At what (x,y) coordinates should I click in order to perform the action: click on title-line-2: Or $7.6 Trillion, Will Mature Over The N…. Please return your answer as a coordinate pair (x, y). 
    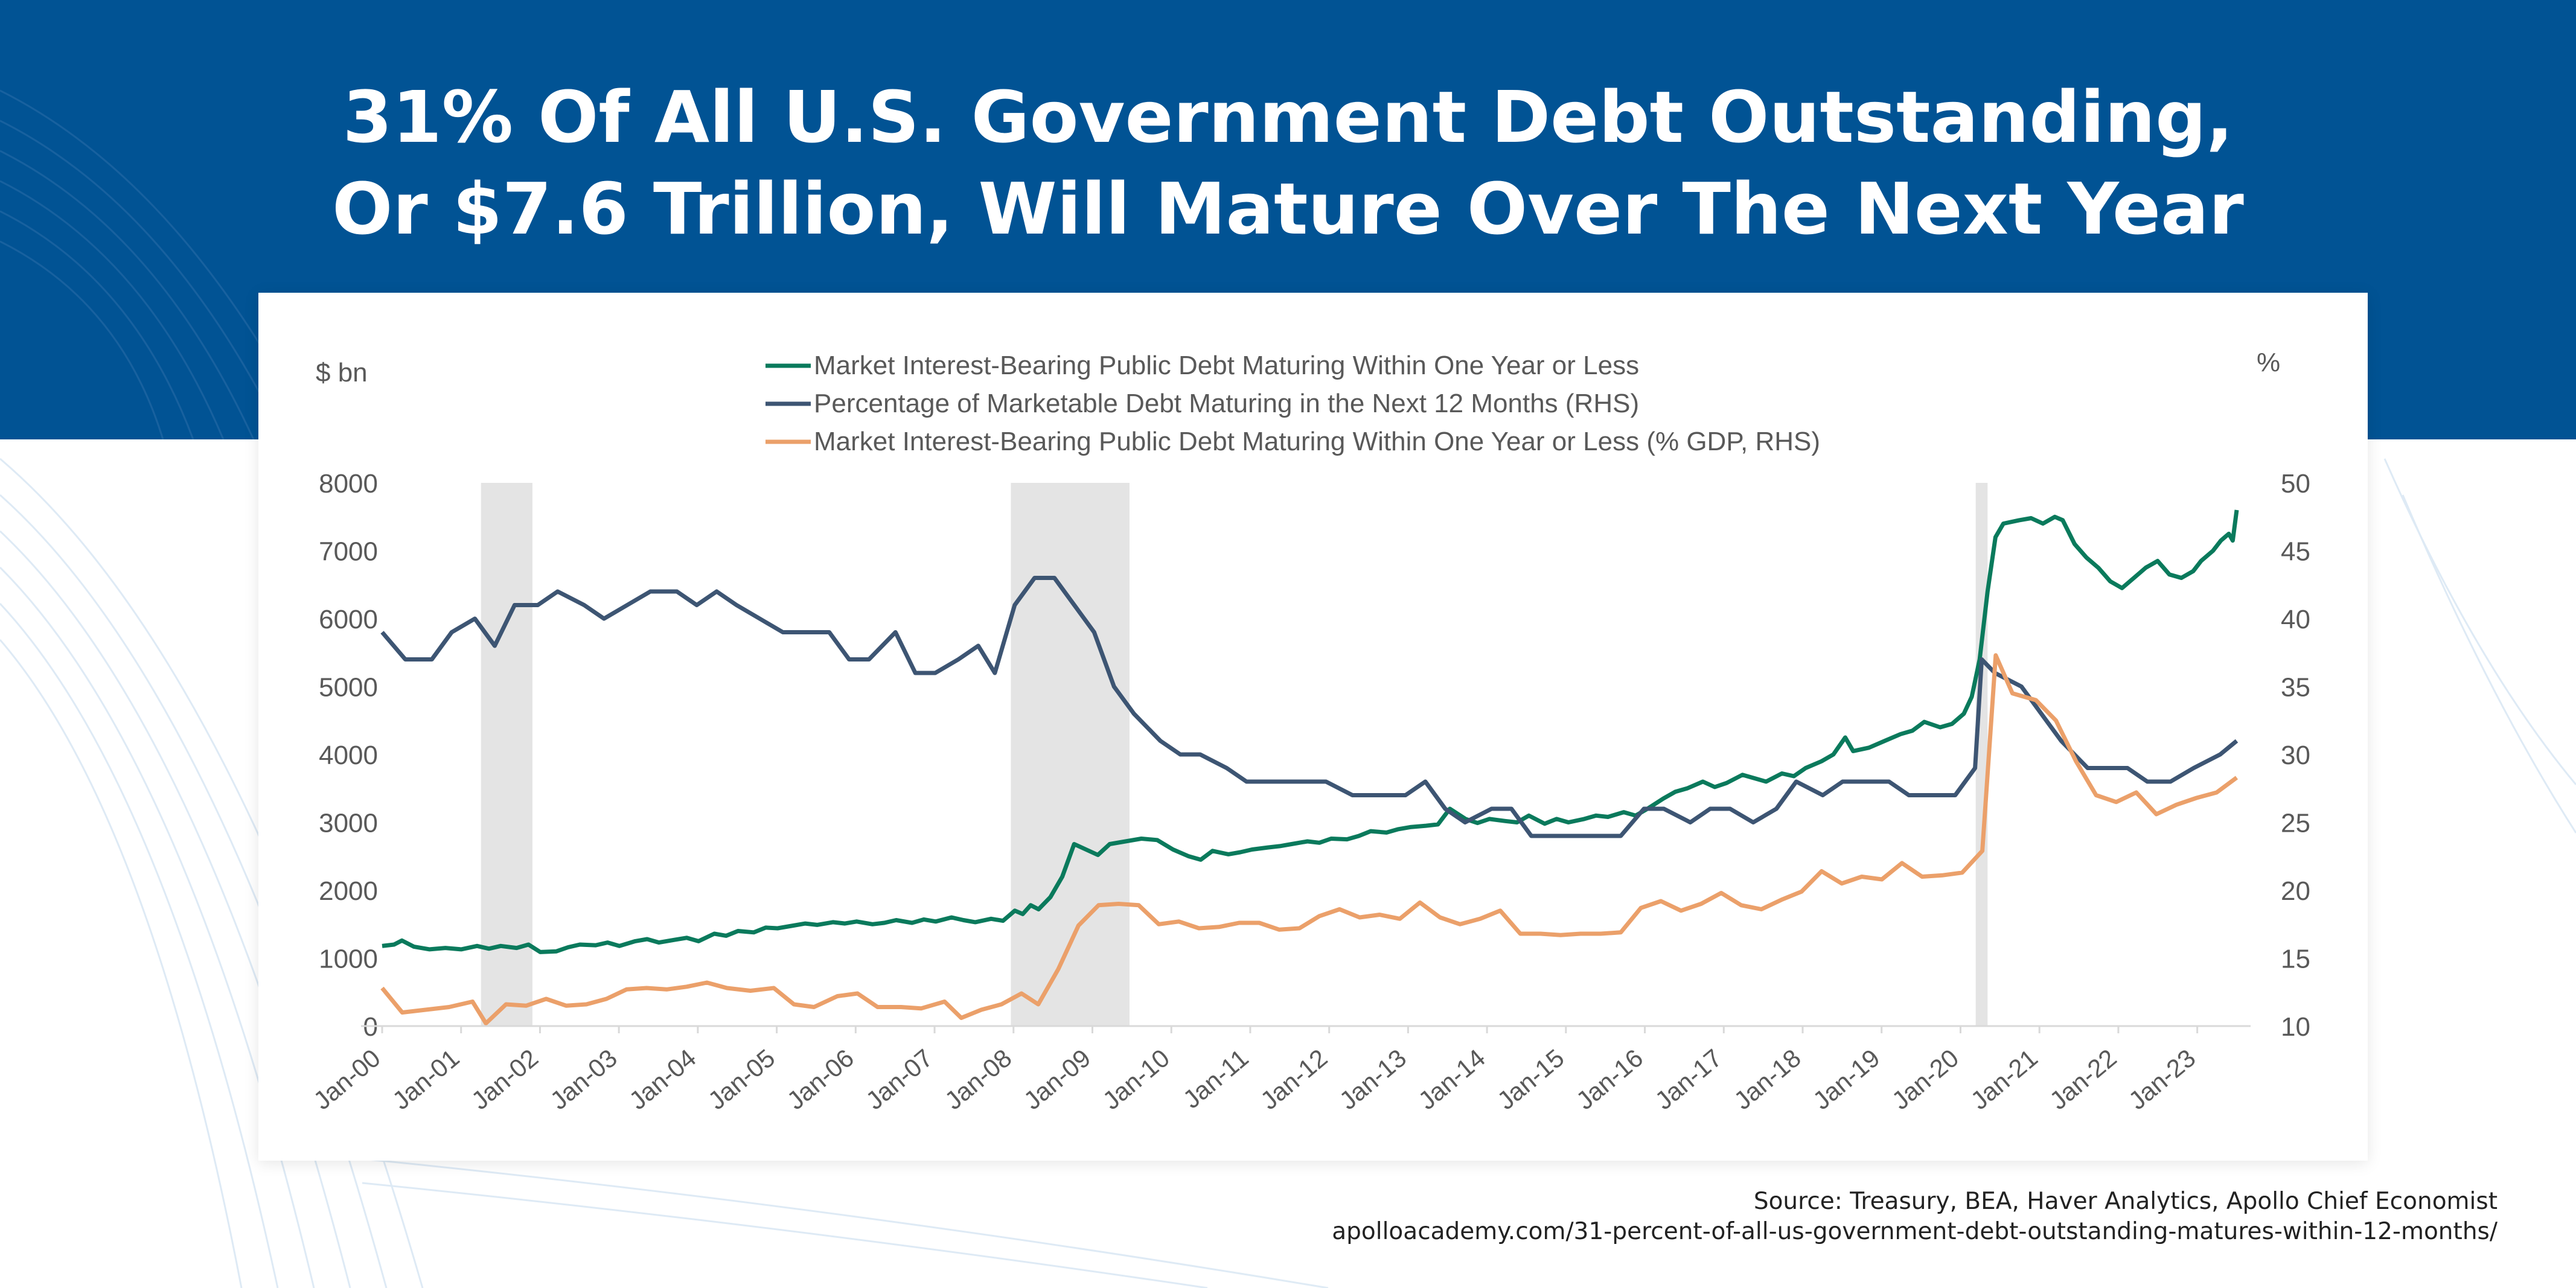
    Looking at the image, I should click on (1288, 208).